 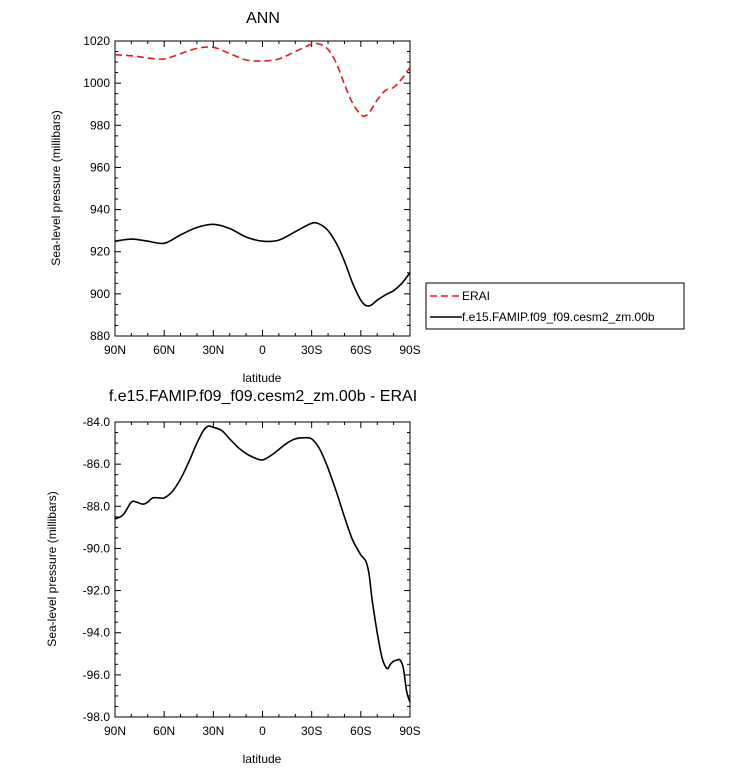 I want to click on y-tick-label: 960, so click(x=100, y=167).